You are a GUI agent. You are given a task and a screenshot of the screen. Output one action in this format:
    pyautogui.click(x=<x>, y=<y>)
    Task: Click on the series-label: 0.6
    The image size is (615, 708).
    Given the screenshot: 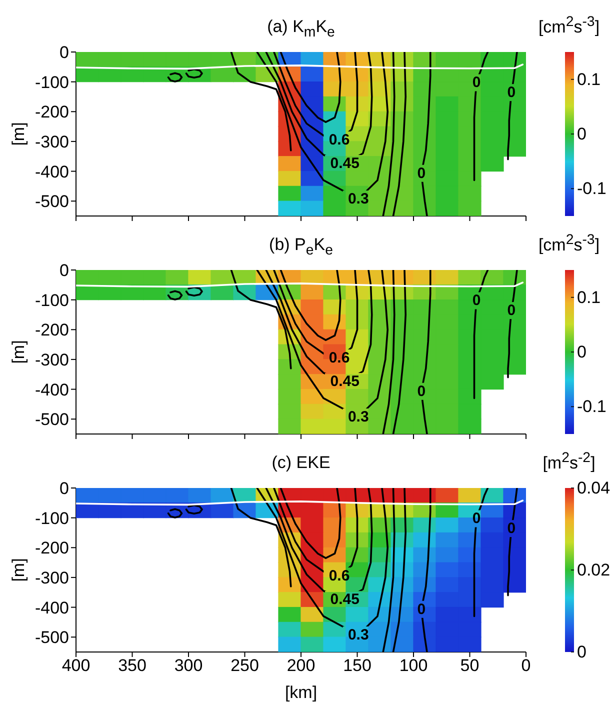 What is the action you would take?
    pyautogui.click(x=339, y=357)
    